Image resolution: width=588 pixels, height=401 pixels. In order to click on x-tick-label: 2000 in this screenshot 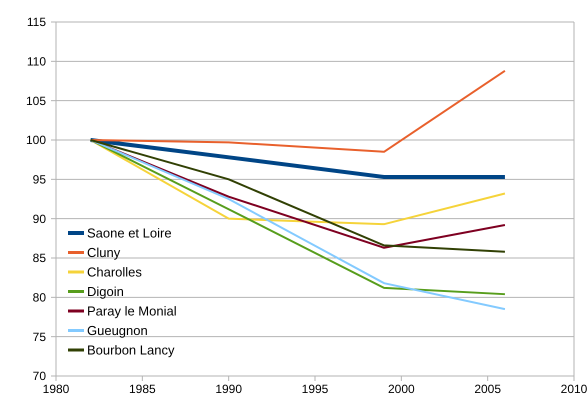, I will do `click(402, 389)`.